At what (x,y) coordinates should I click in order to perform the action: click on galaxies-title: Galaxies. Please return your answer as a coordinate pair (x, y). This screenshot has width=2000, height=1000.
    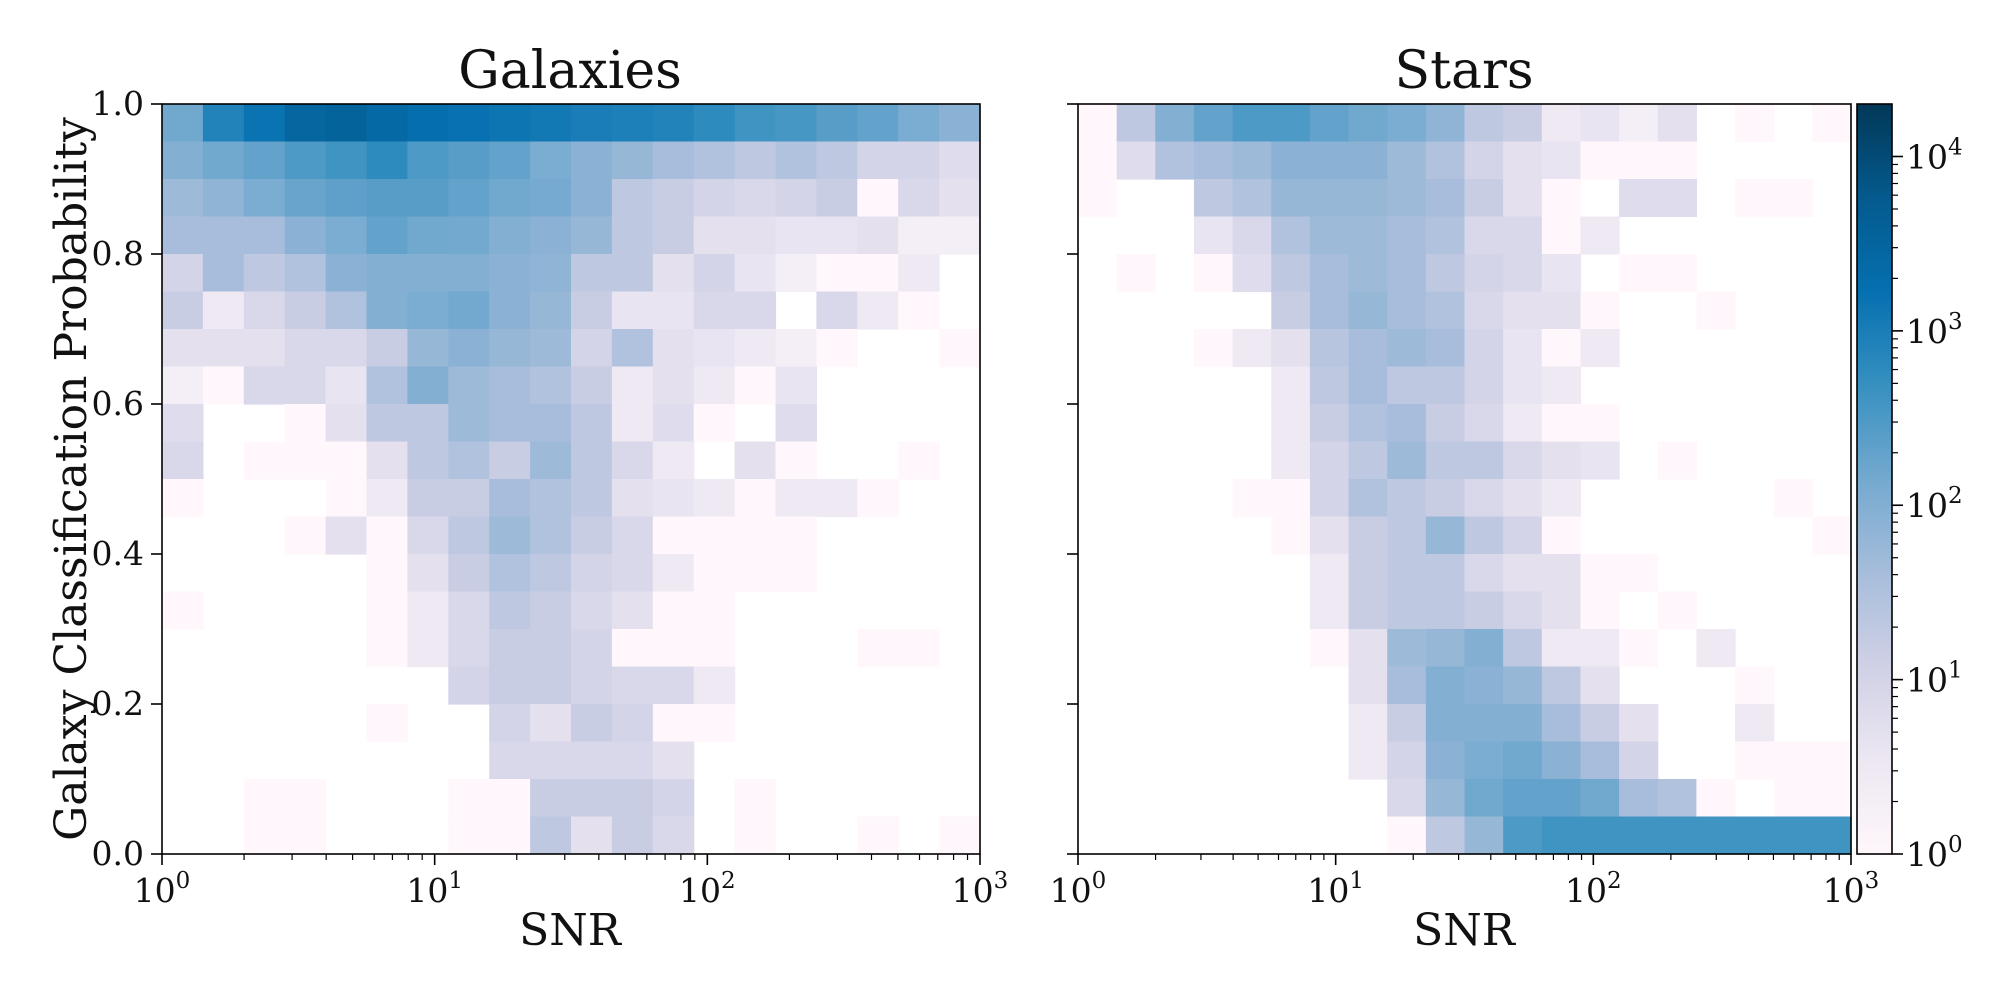
    Looking at the image, I should click on (570, 71).